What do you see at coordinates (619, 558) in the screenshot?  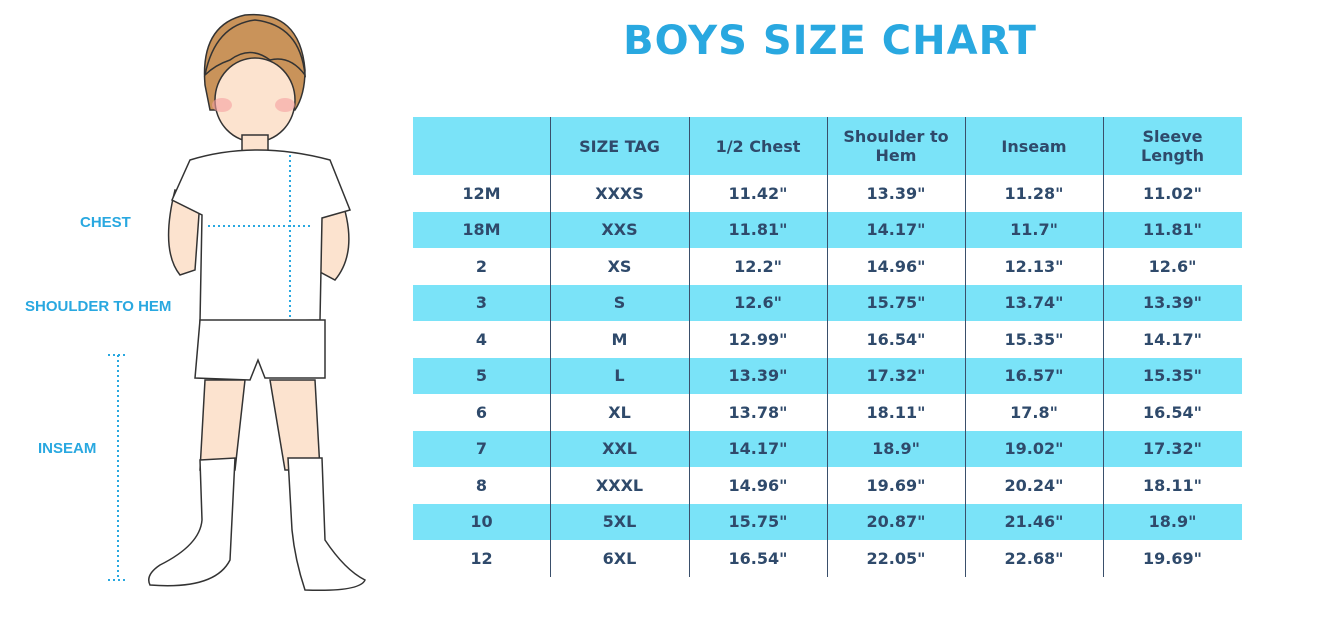 I see `table-cell: 6XL` at bounding box center [619, 558].